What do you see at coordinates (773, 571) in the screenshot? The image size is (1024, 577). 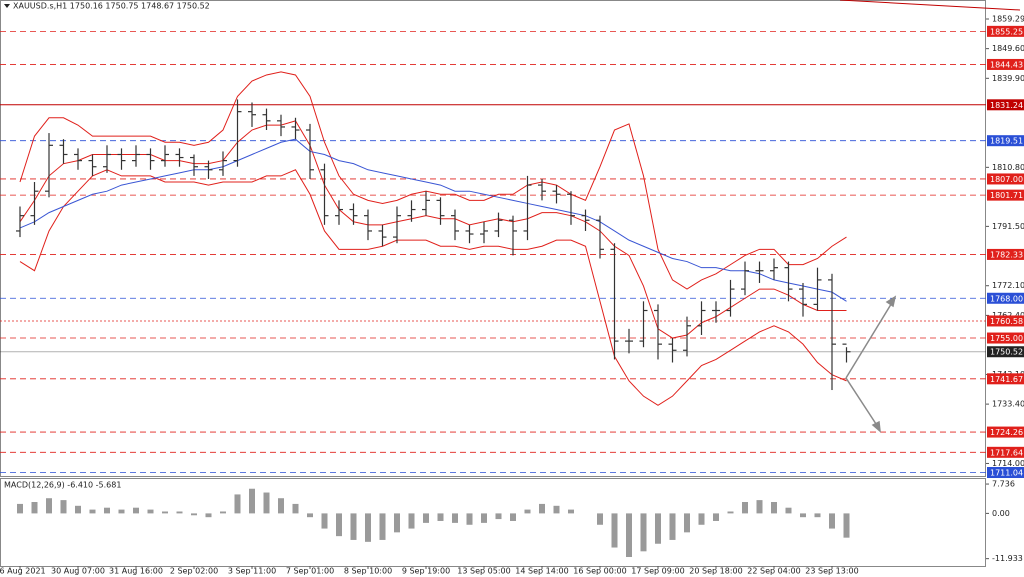 I see `x-tick-label: 22 Sep 04:00` at bounding box center [773, 571].